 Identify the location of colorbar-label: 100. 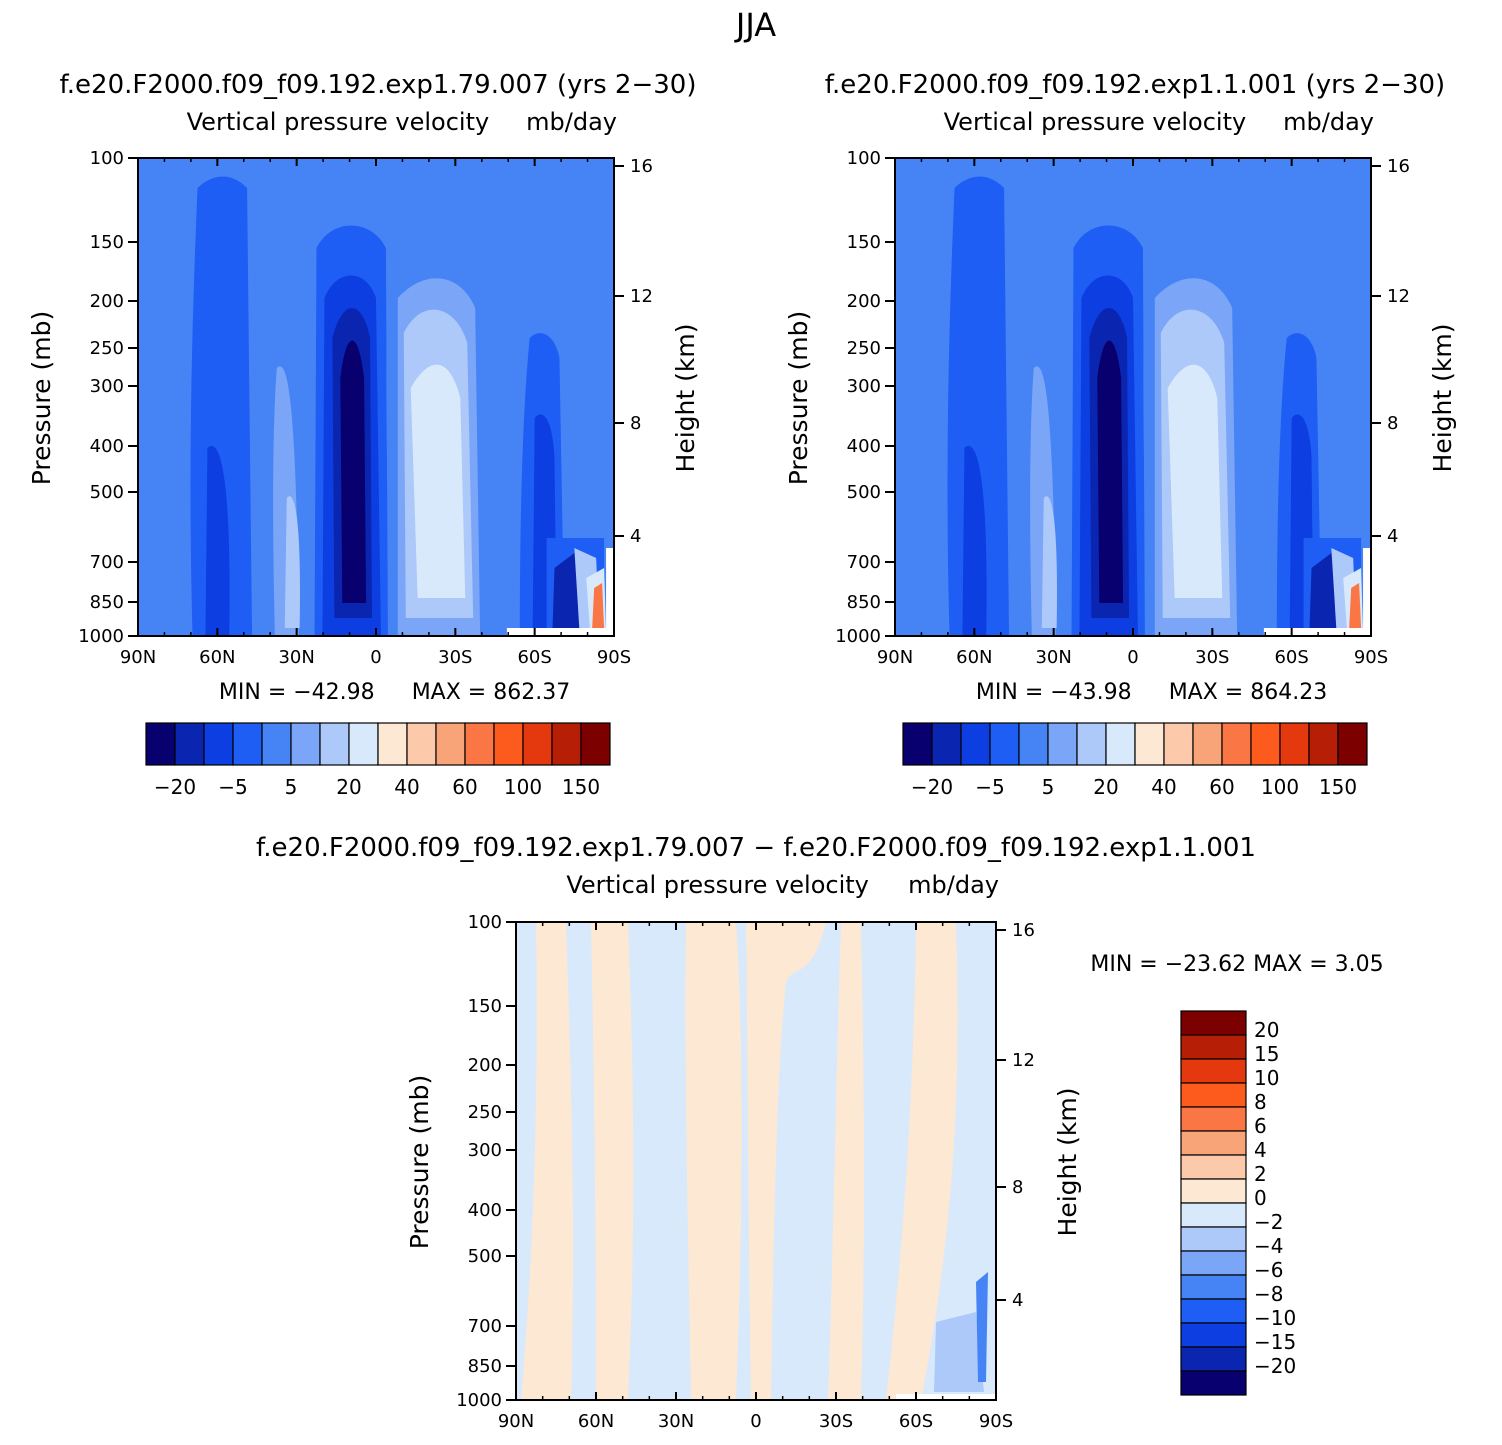
(1280, 787).